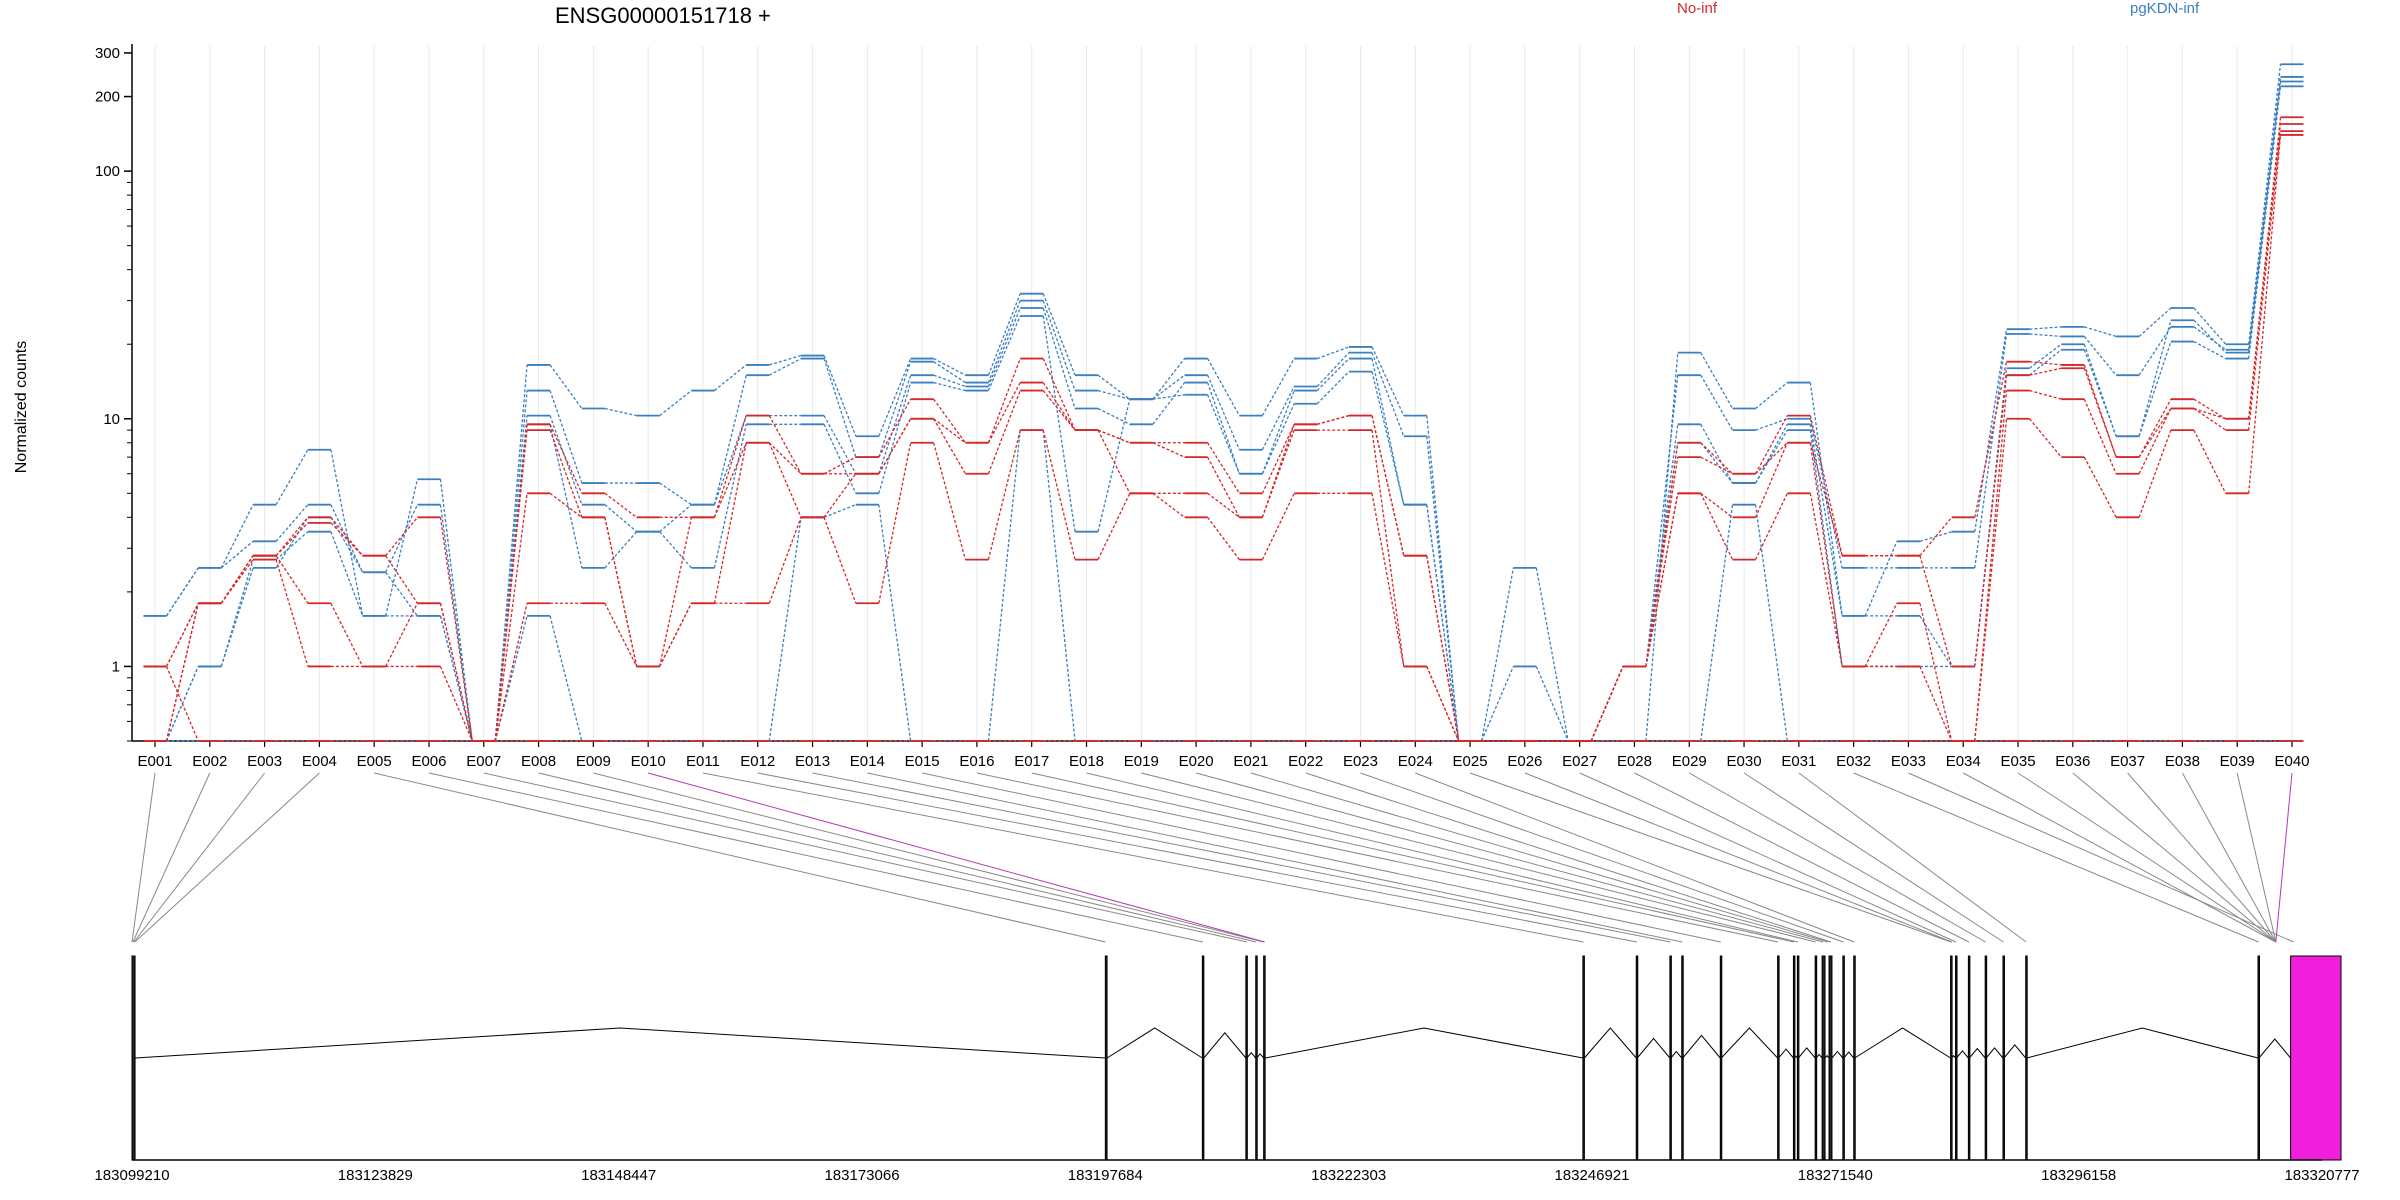 The height and width of the screenshot is (1200, 2400). I want to click on x-tick-label-e027: E027, so click(1579, 761).